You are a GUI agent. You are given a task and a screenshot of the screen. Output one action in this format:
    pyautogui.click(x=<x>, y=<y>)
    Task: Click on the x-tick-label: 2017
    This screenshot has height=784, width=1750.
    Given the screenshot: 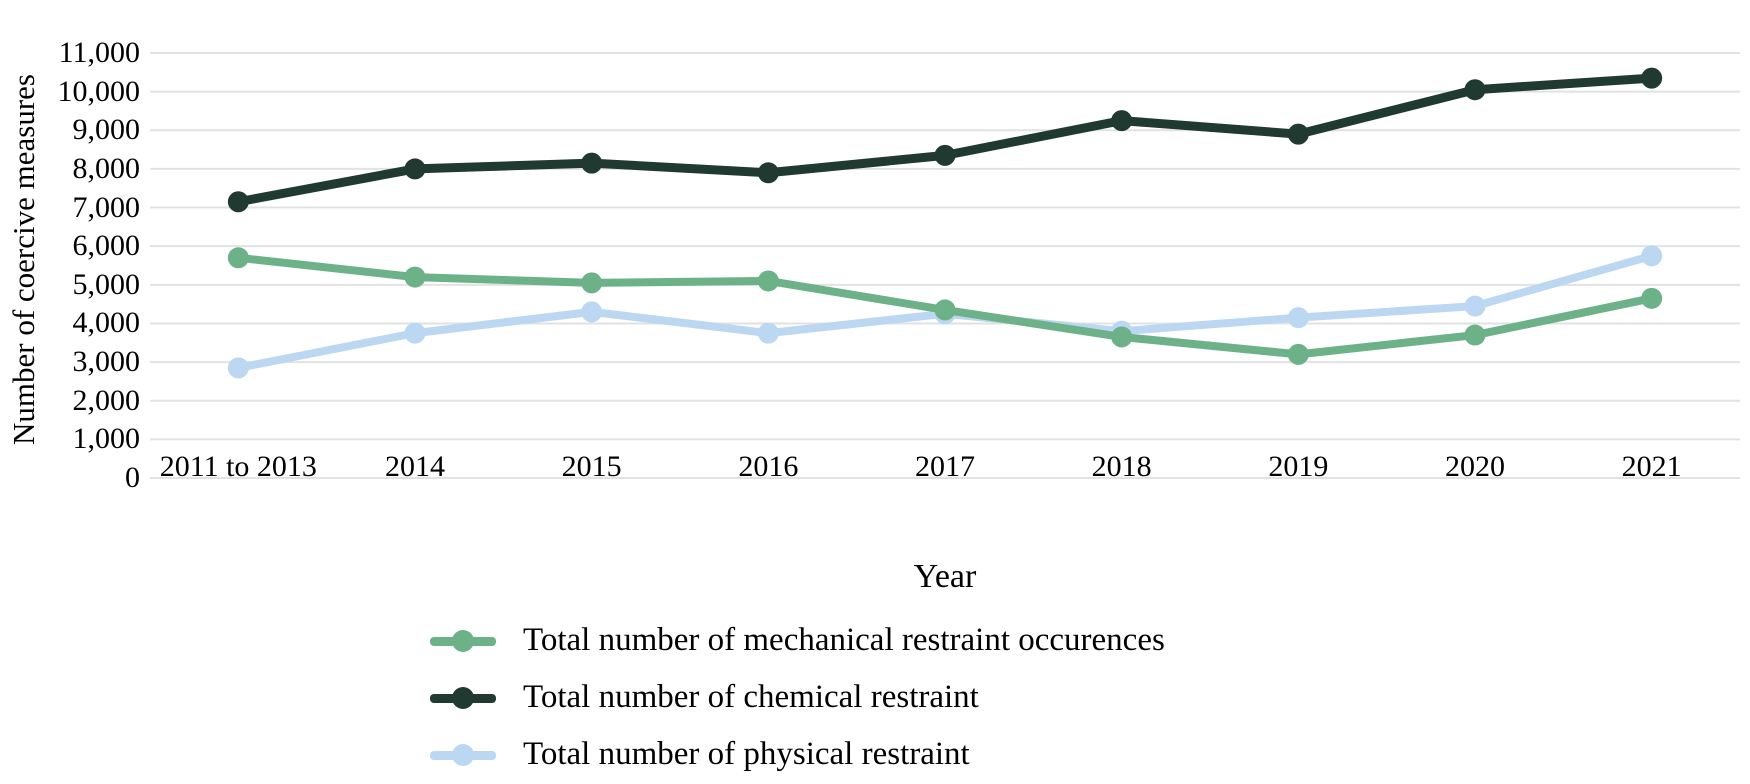 What is the action you would take?
    pyautogui.click(x=945, y=466)
    